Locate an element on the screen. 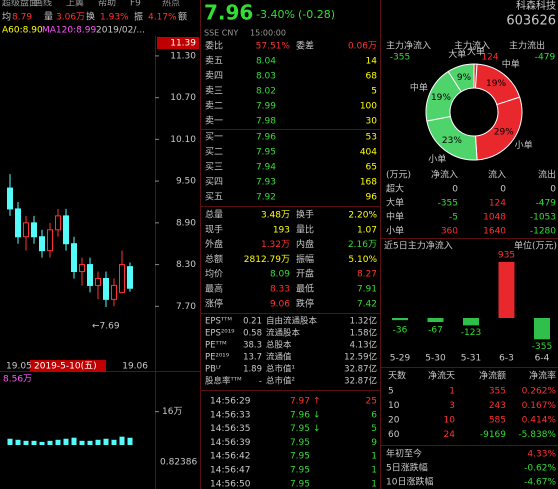 The width and height of the screenshot is (558, 489). stat-value: 8.27 is located at coordinates (367, 275).